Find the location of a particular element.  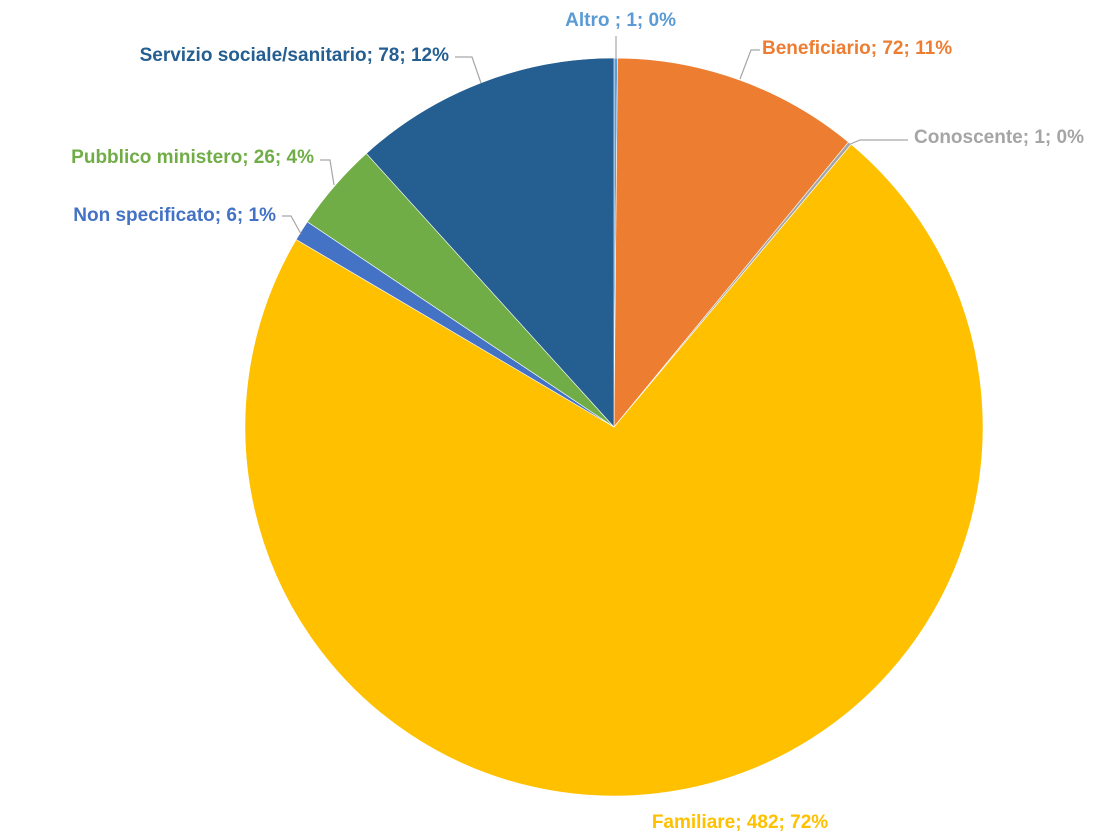

data-label-conoscente: Conoscente; 1; 0% is located at coordinates (999, 137).